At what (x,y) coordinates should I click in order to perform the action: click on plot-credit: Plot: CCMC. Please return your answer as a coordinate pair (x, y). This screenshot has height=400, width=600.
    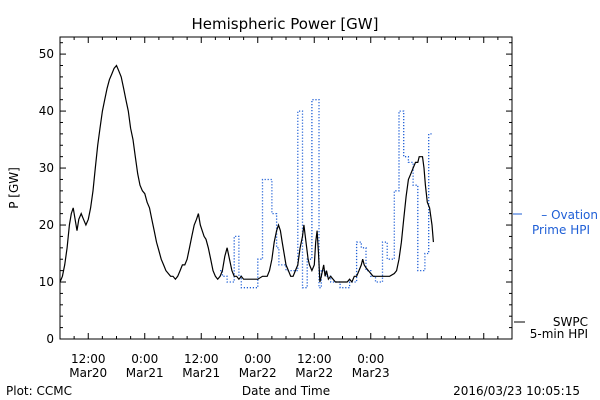
    Looking at the image, I should click on (39, 391).